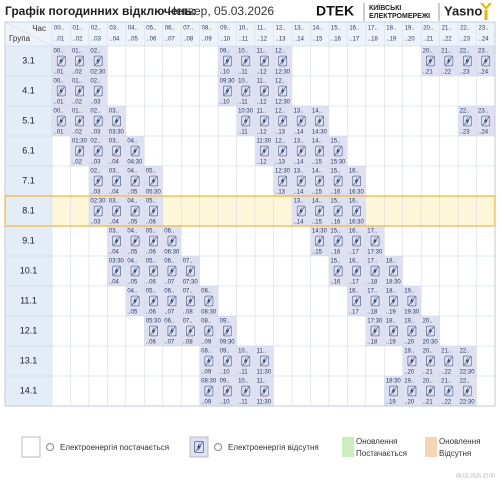 This screenshot has height=481, width=500. What do you see at coordinates (243, 82) in the screenshot?
I see `cell-from: 10..` at bounding box center [243, 82].